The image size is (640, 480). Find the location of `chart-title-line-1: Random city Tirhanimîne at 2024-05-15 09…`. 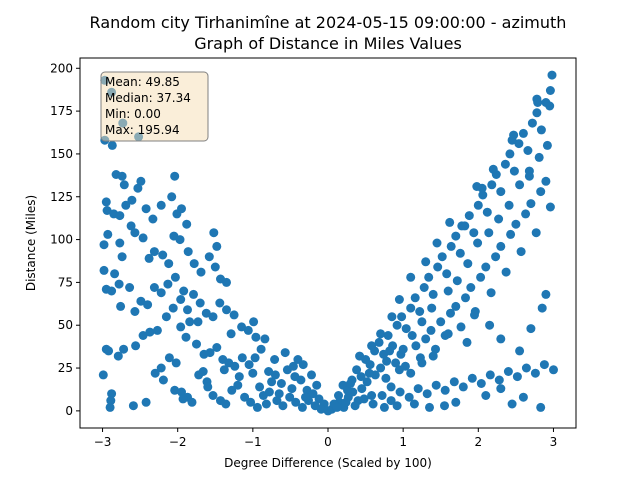

chart-title-line-1: Random city Tirhanimîne at 2024-05-15 09… is located at coordinates (328, 22).